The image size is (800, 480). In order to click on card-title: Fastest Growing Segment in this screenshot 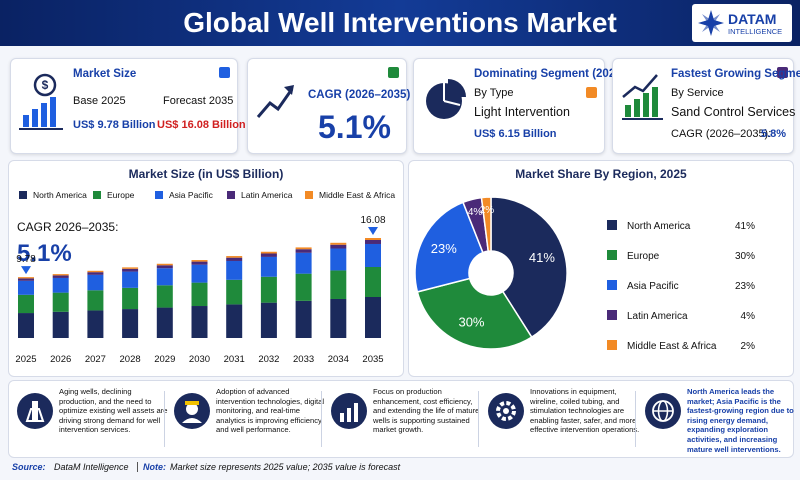, I will do `click(735, 74)`.